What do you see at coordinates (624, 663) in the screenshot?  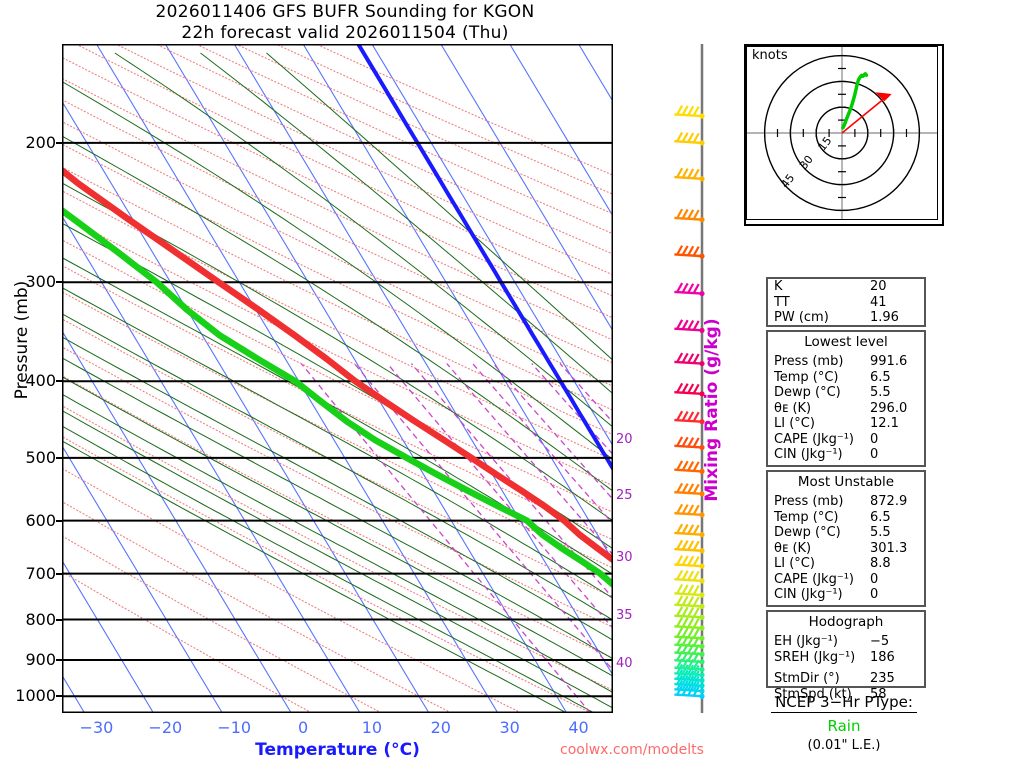 I see `right-axis-tick-40: 40` at bounding box center [624, 663].